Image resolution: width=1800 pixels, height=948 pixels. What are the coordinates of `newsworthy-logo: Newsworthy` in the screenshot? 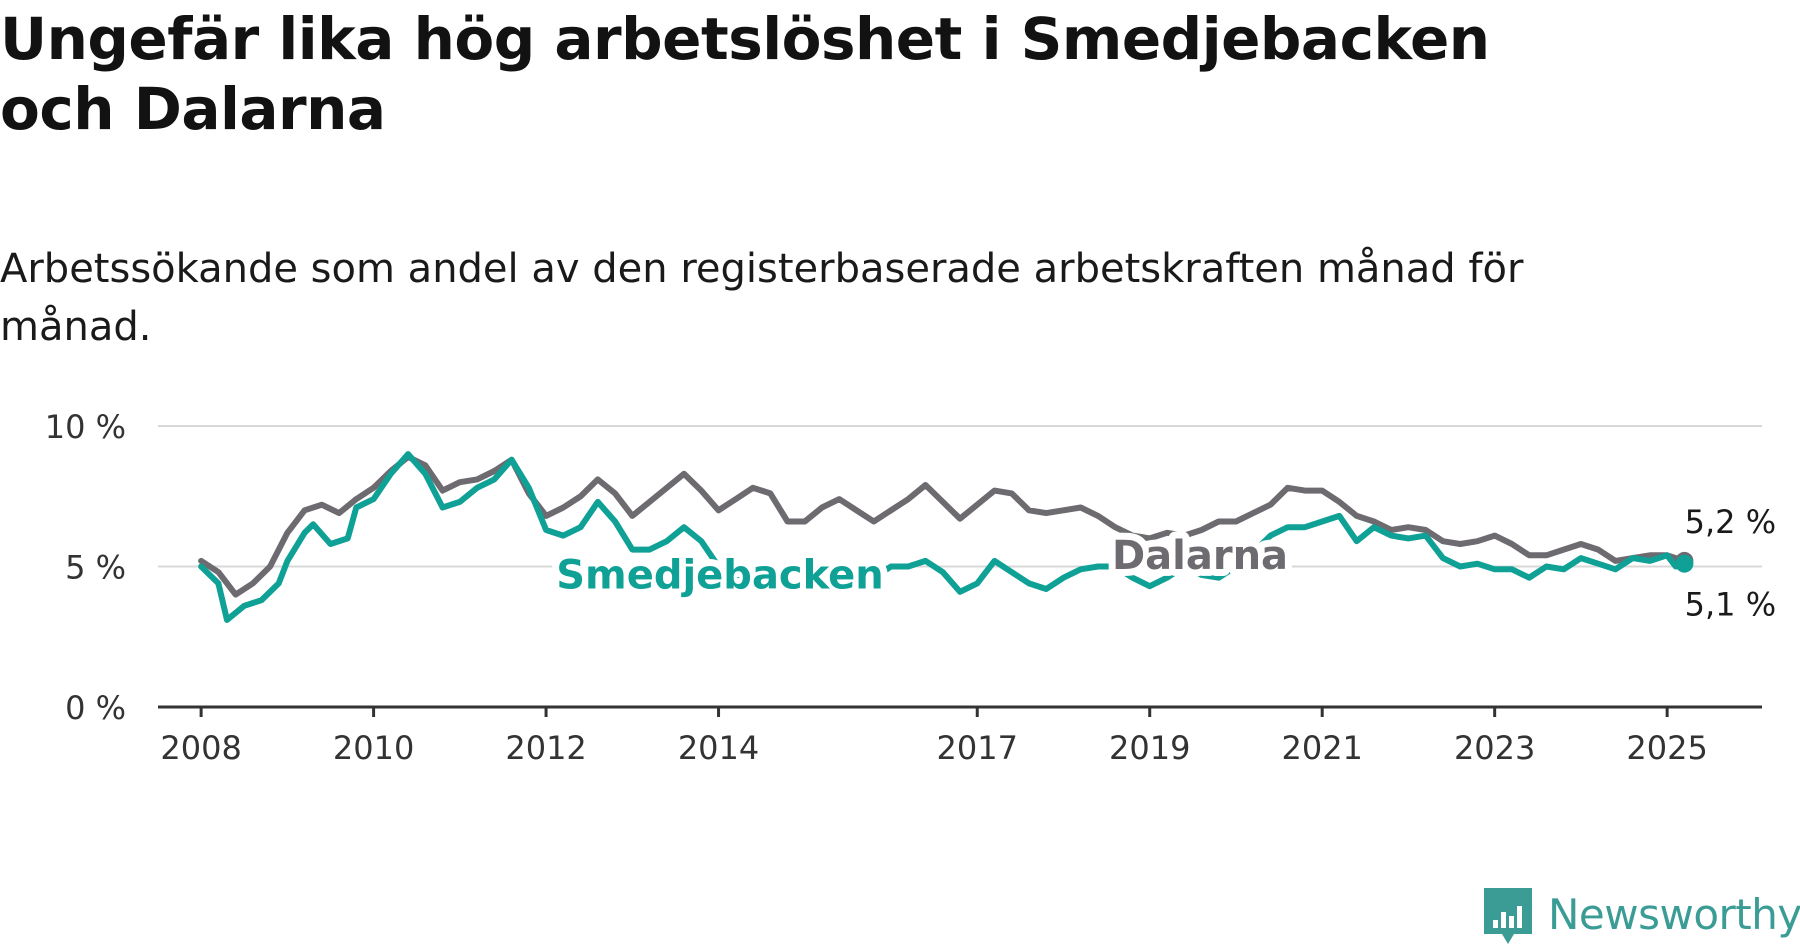 It's located at (1640, 916).